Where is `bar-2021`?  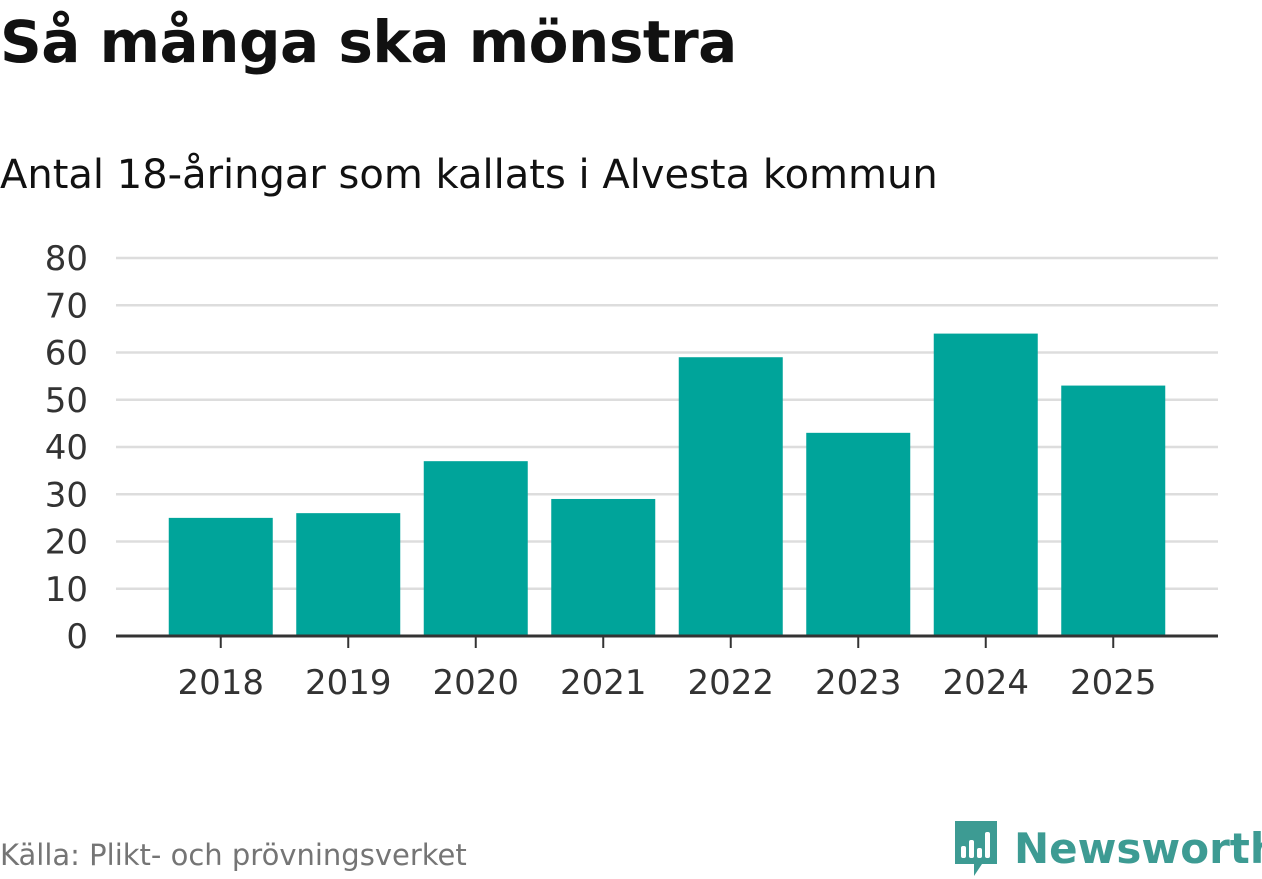 bar-2021 is located at coordinates (603, 567).